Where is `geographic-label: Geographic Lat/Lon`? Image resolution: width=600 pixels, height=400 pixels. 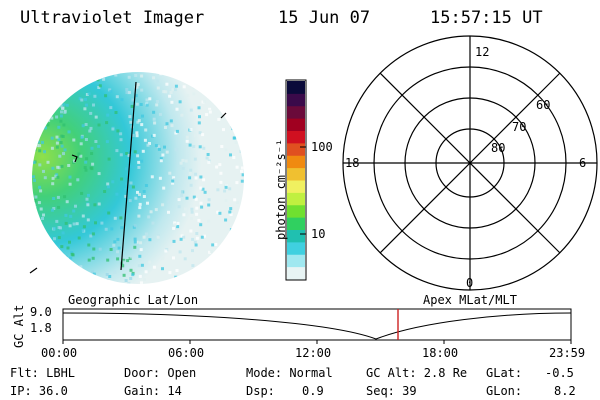
geographic-label: Geographic Lat/Lon is located at coordinates (133, 300).